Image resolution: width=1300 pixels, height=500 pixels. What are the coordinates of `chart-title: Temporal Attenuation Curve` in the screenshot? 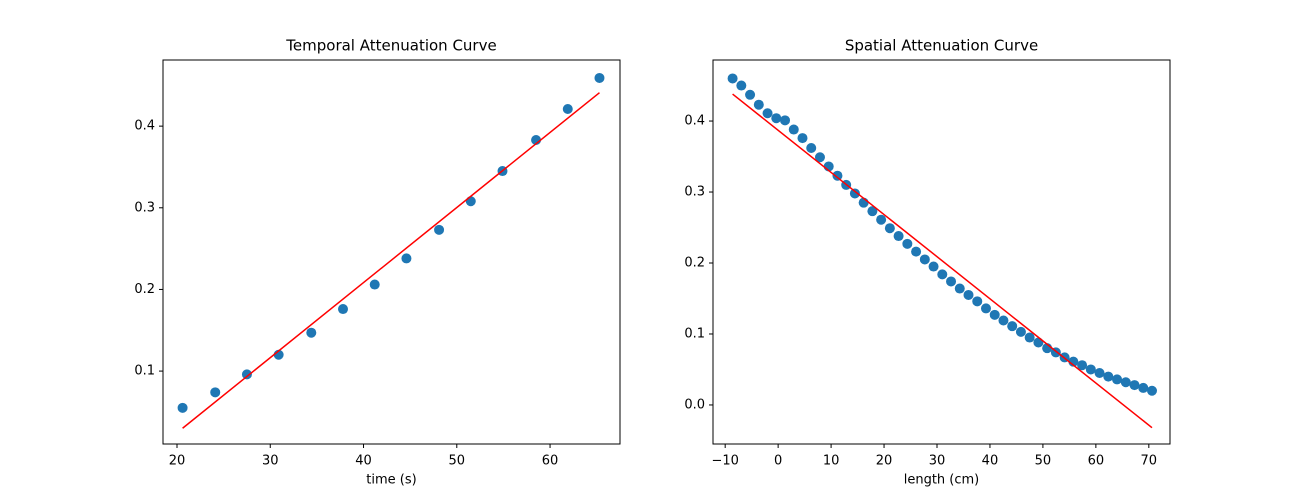 It's located at (390, 46).